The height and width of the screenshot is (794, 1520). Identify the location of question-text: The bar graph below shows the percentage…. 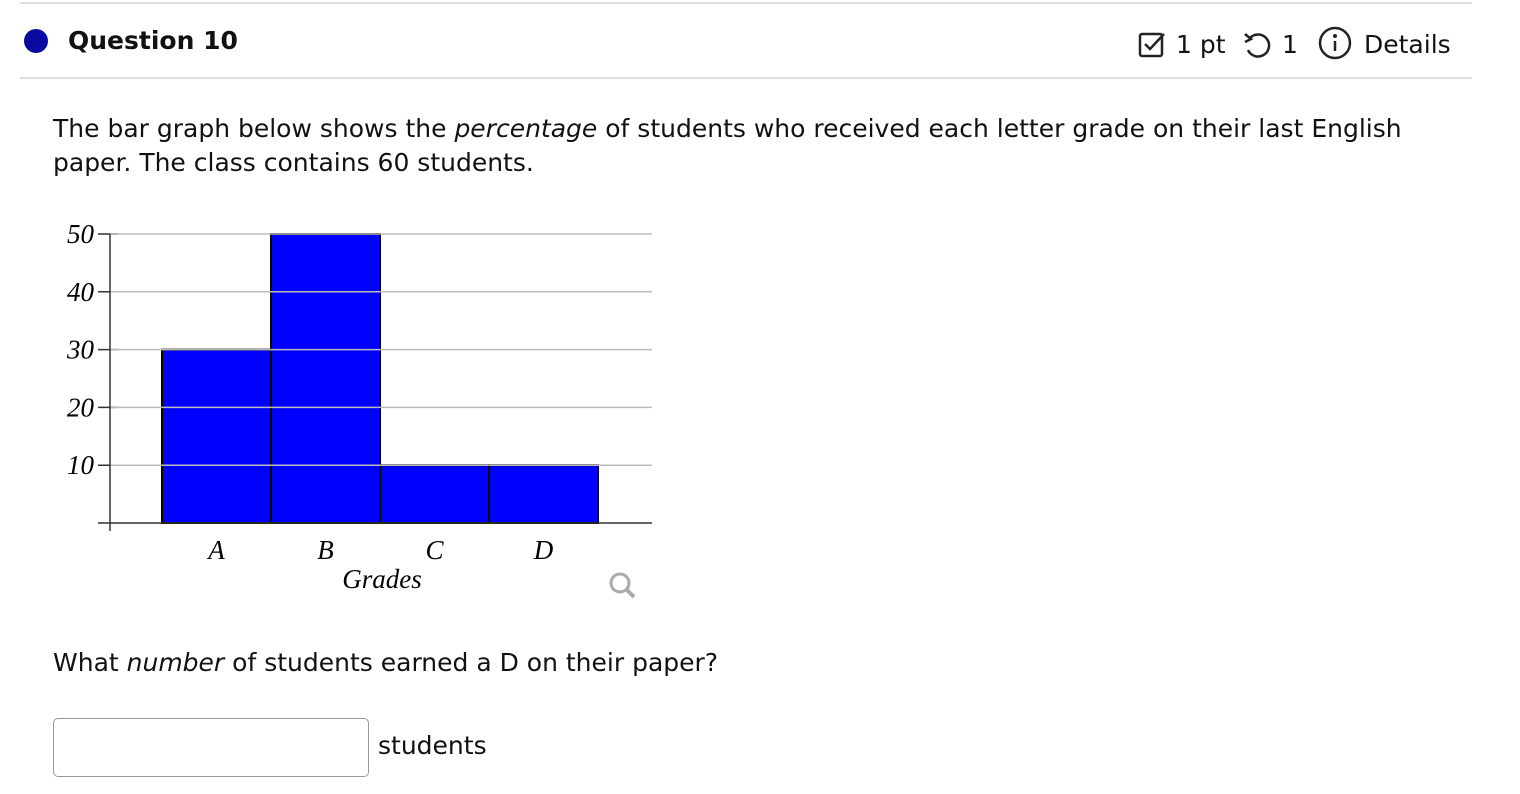
(763, 146).